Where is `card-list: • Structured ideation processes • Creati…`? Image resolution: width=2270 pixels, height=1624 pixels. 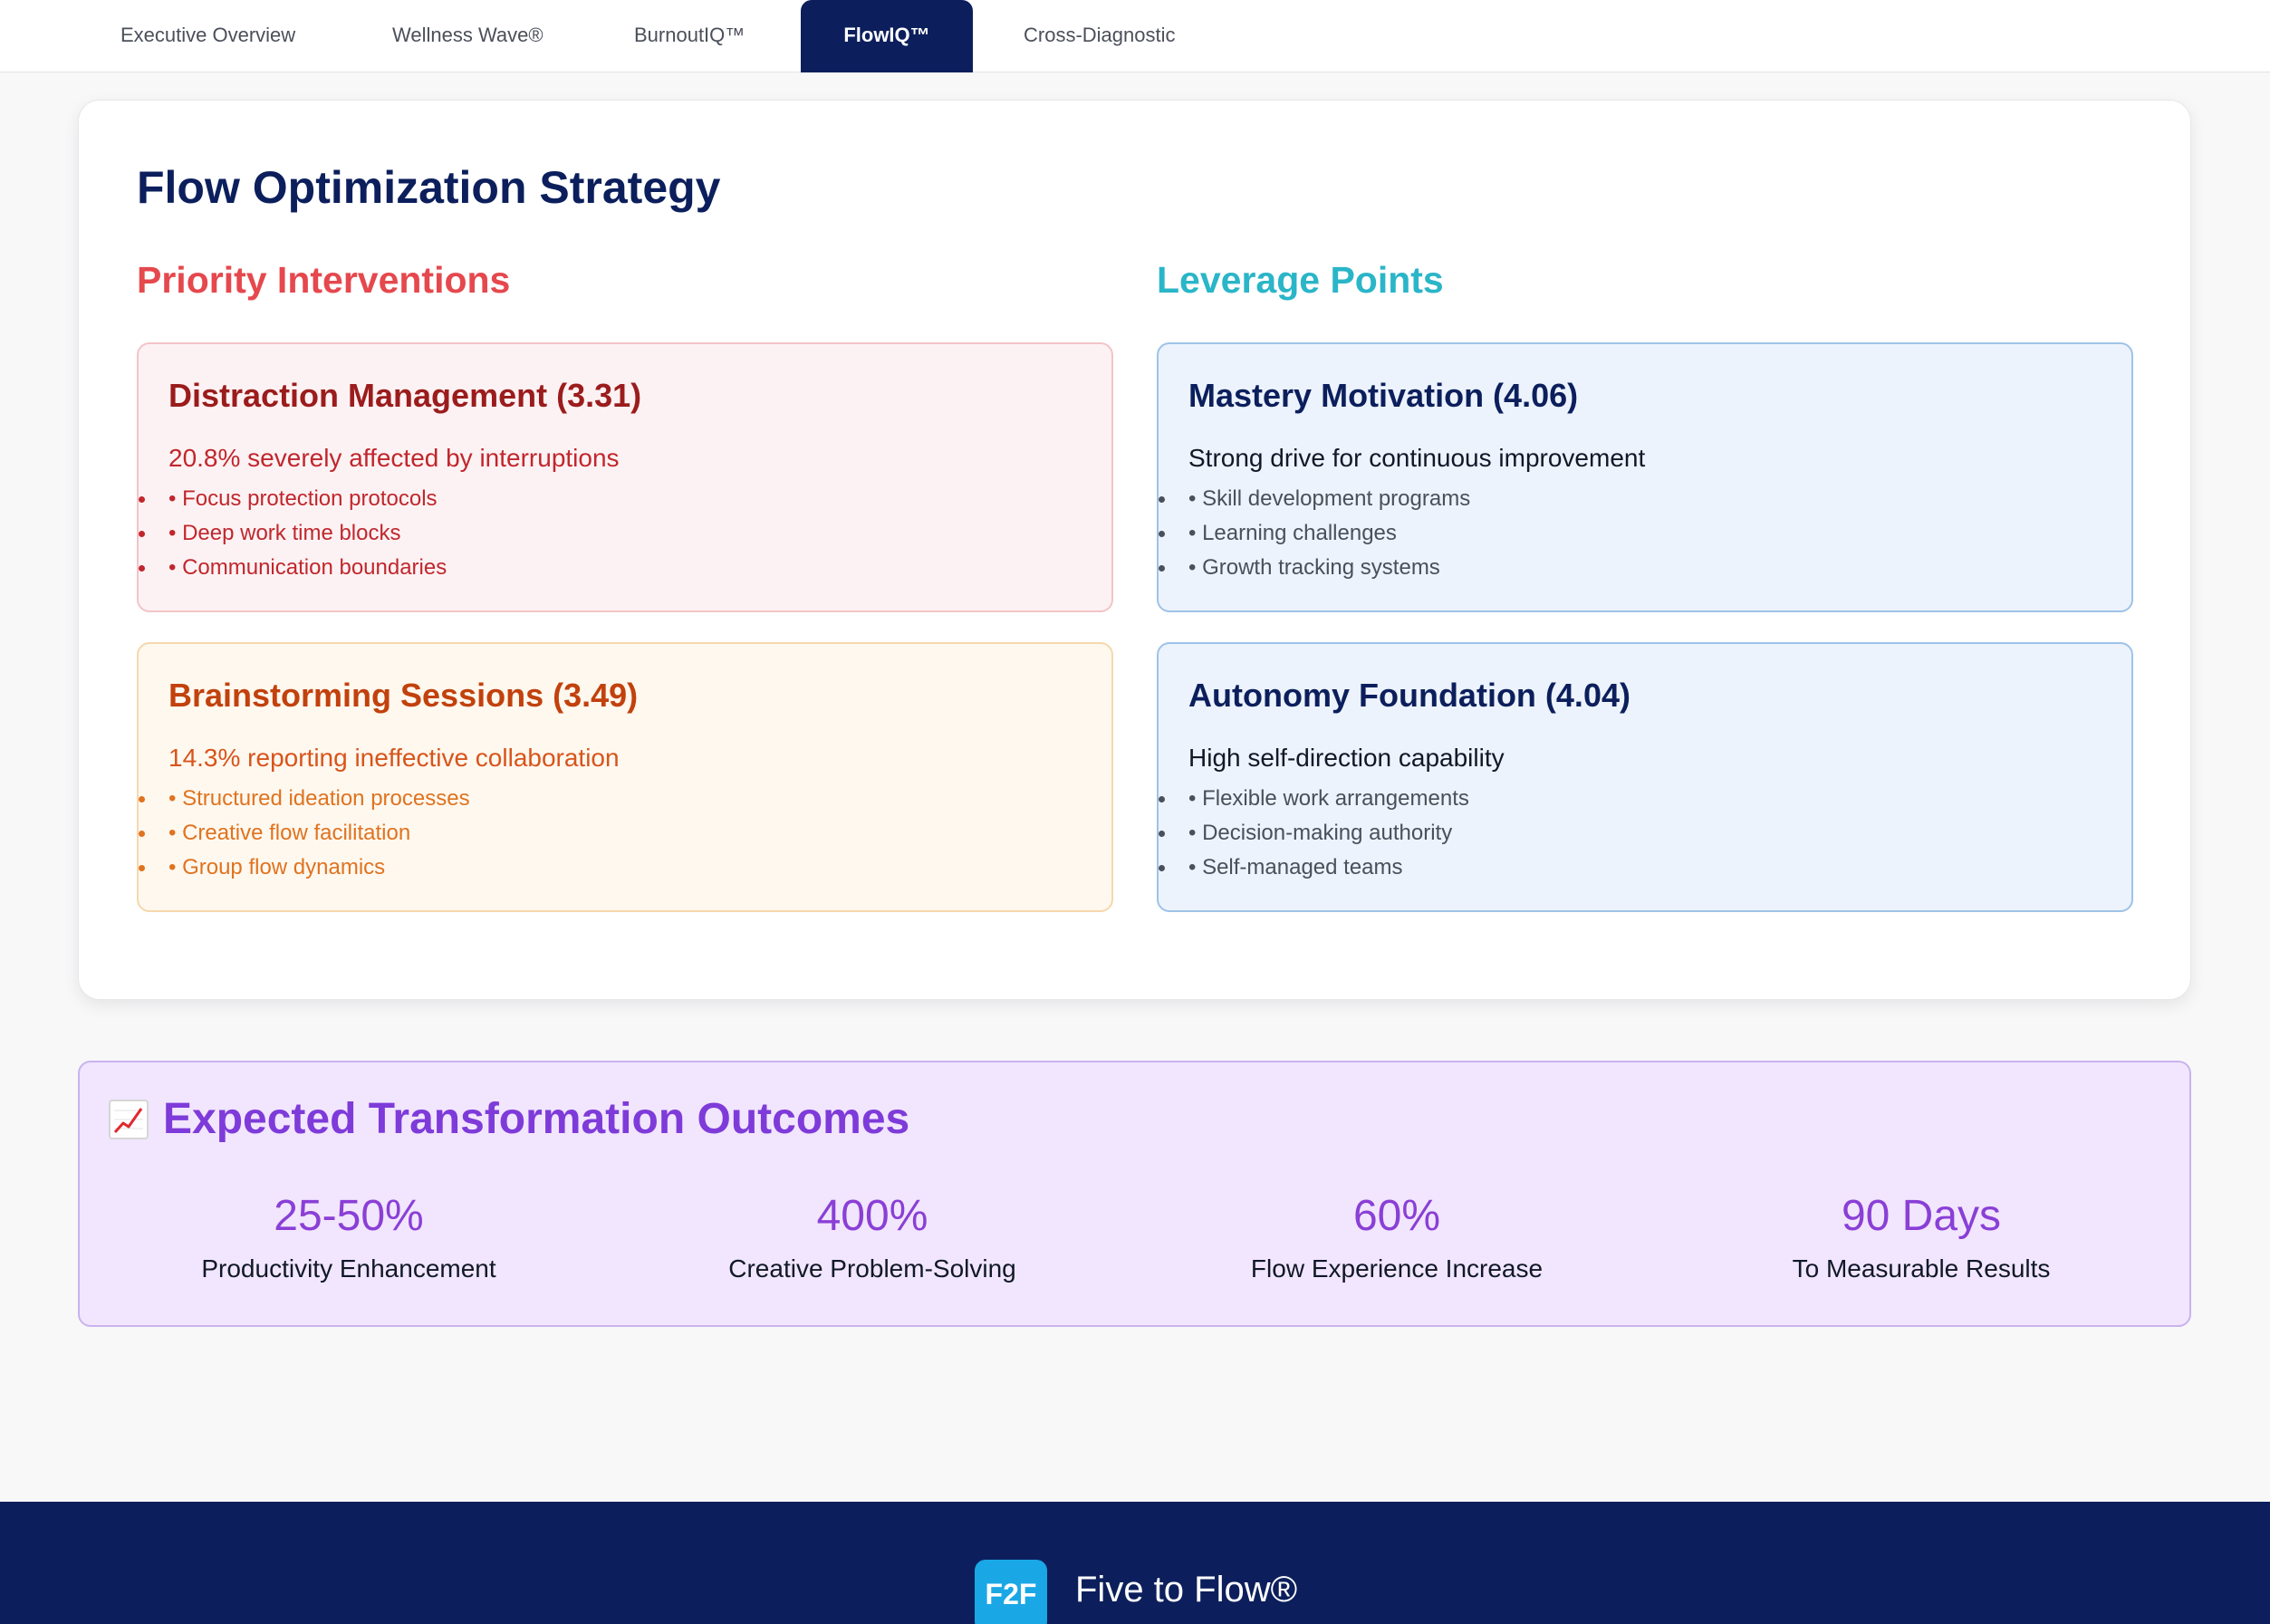 card-list: • Structured ideation processes • Creati… is located at coordinates (304, 833).